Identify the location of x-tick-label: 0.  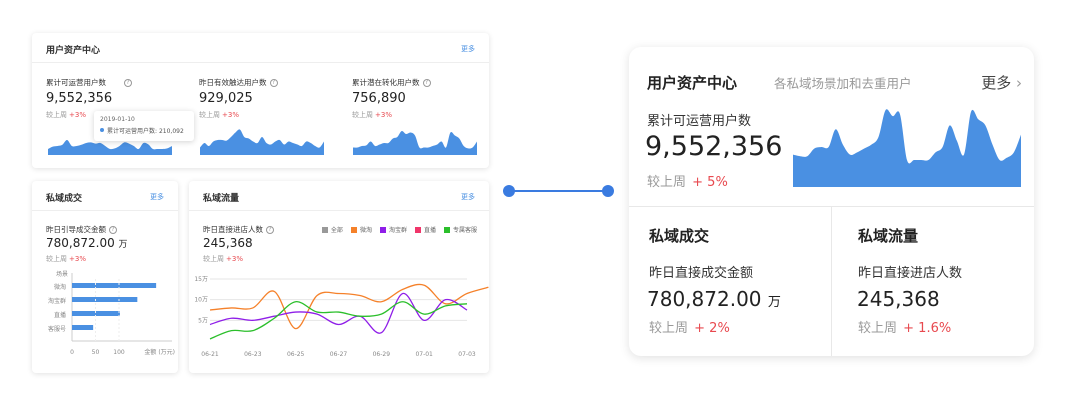
(72, 352).